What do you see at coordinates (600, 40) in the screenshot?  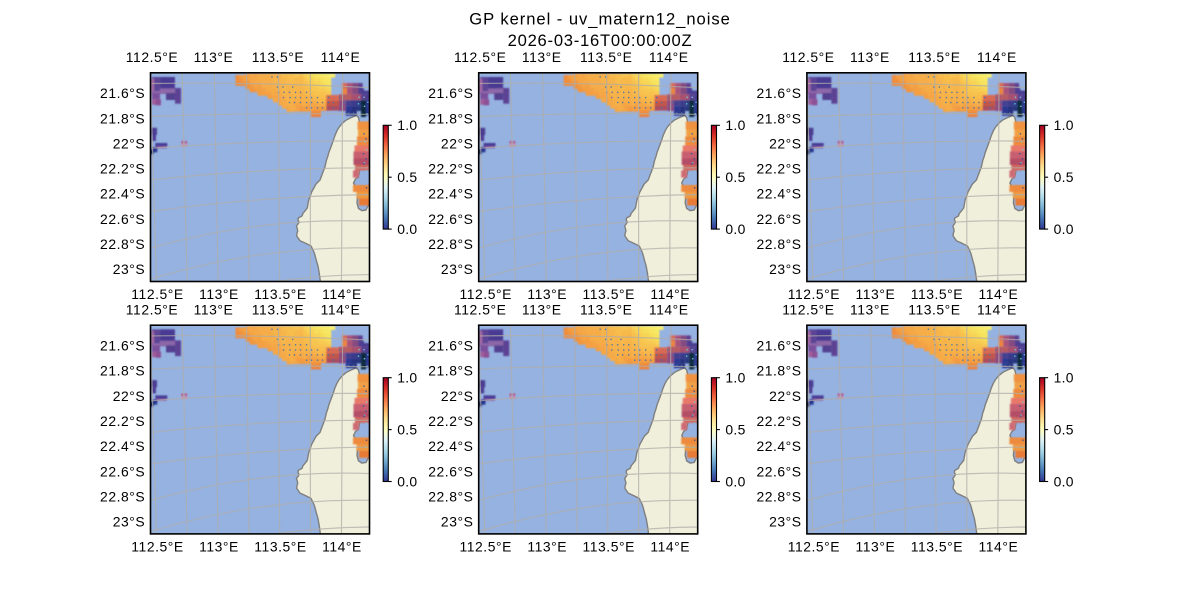 I see `svg-text: 2026-03-16T00:00:00Z` at bounding box center [600, 40].